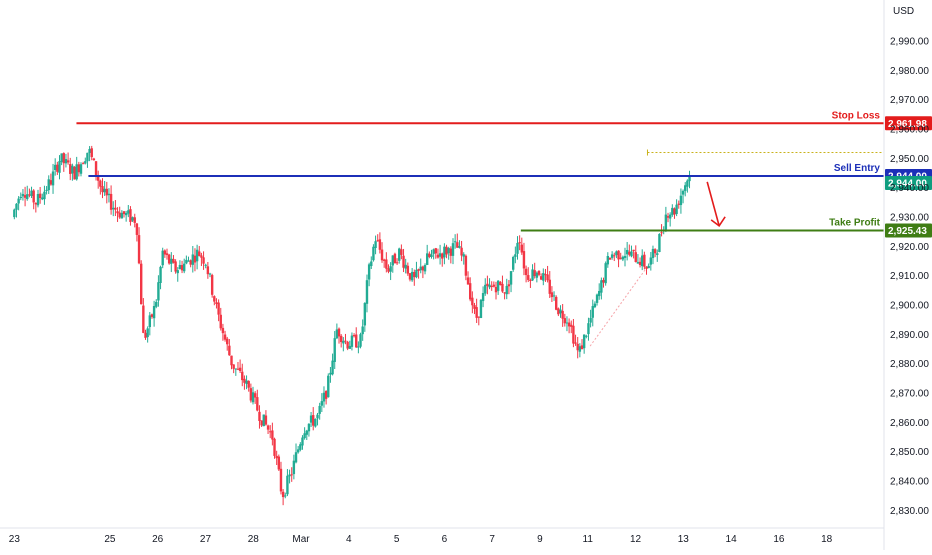 The image size is (932, 555). I want to click on level-price-label: 2,925.43, so click(907, 231).